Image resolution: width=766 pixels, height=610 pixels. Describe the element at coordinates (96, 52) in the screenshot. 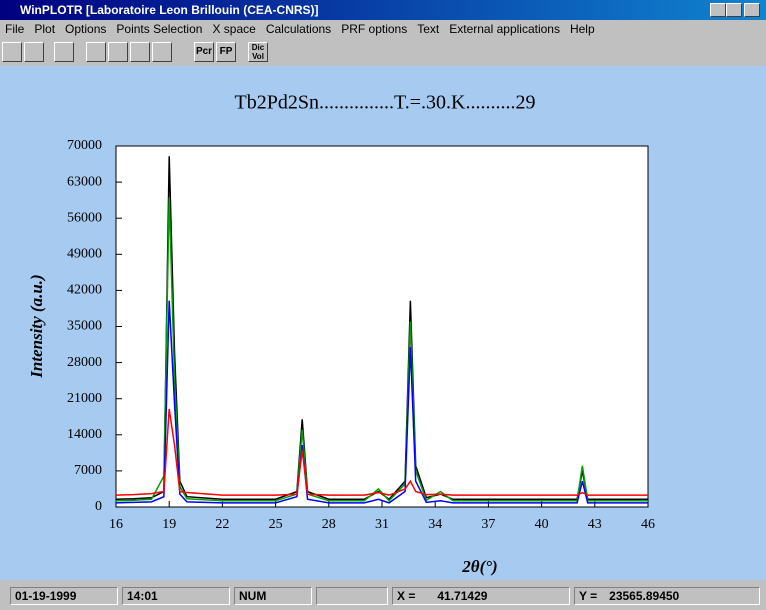

I see `zoom-button` at that location.